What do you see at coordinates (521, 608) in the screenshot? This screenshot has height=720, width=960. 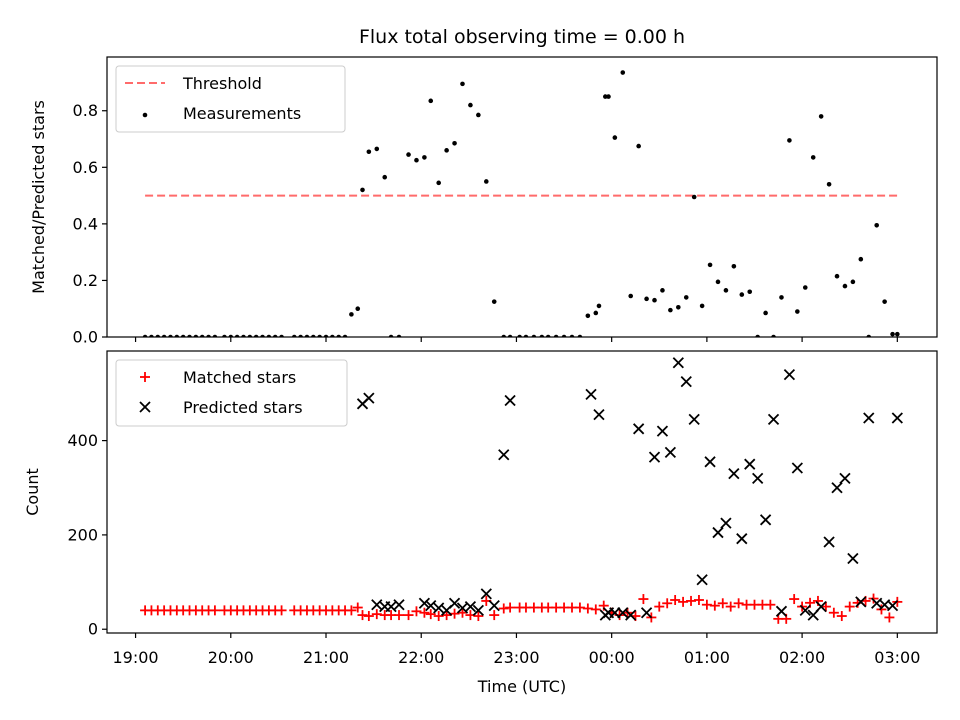 I see `series-matched-stars` at bounding box center [521, 608].